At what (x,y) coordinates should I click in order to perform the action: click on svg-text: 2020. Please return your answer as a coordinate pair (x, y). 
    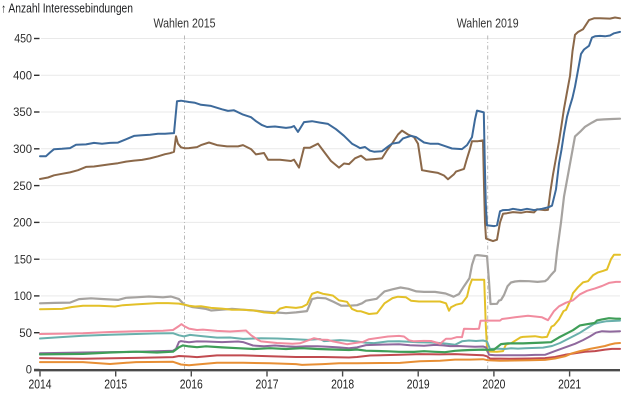
    Looking at the image, I should click on (493, 385).